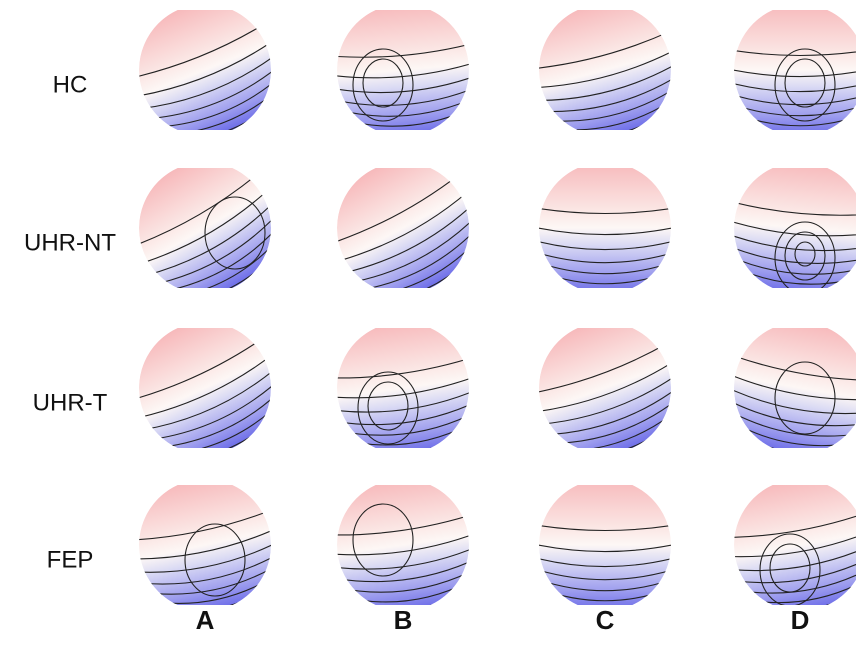 The height and width of the screenshot is (658, 856). What do you see at coordinates (70, 84) in the screenshot?
I see `row-label: HC` at bounding box center [70, 84].